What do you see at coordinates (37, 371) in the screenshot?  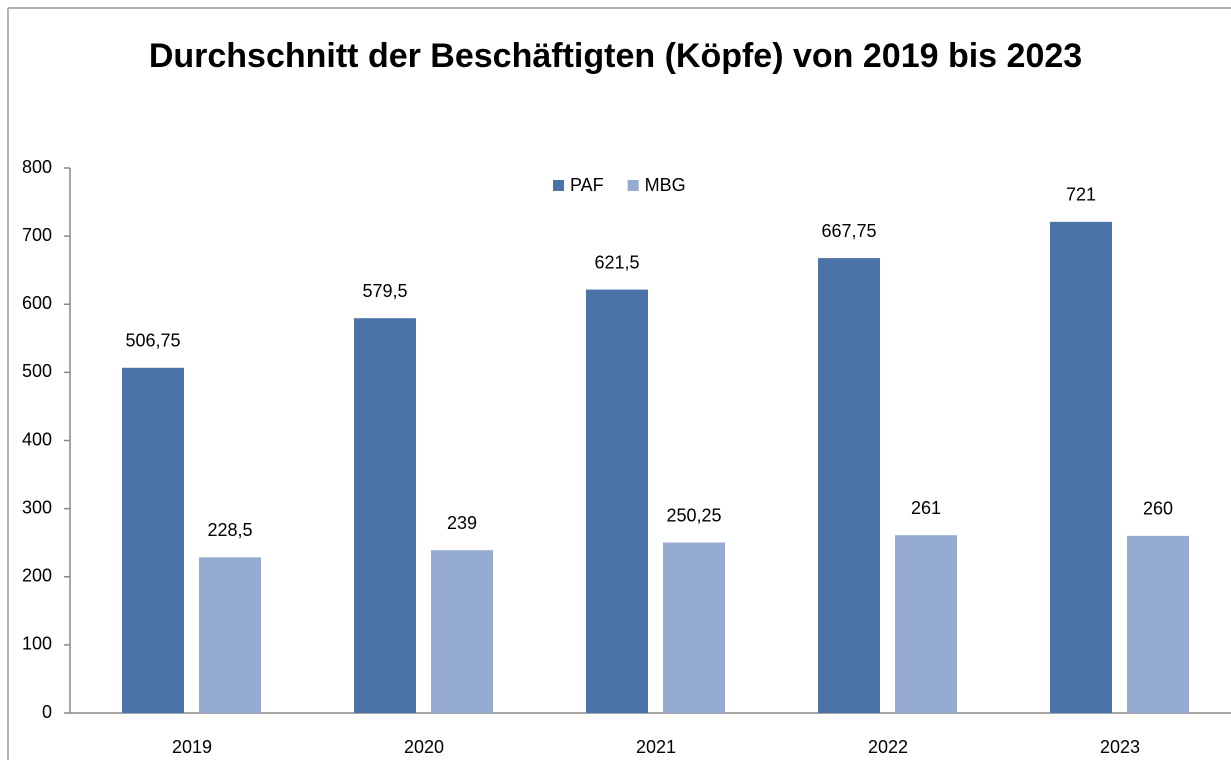 I see `y-tick-label: 500` at bounding box center [37, 371].